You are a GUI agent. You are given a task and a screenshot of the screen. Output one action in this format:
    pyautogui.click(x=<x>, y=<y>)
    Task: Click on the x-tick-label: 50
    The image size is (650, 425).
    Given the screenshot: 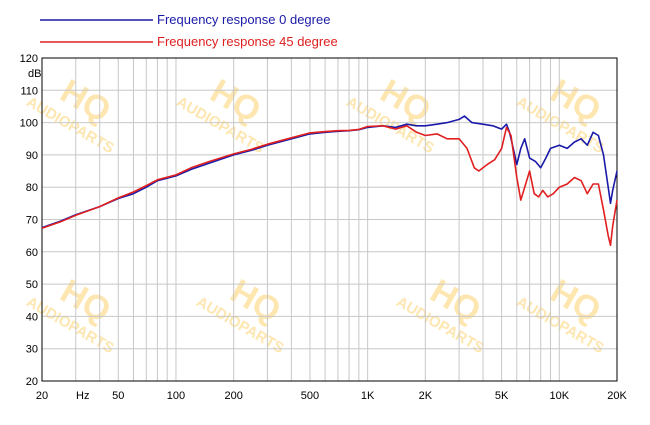 What is the action you would take?
    pyautogui.click(x=118, y=396)
    